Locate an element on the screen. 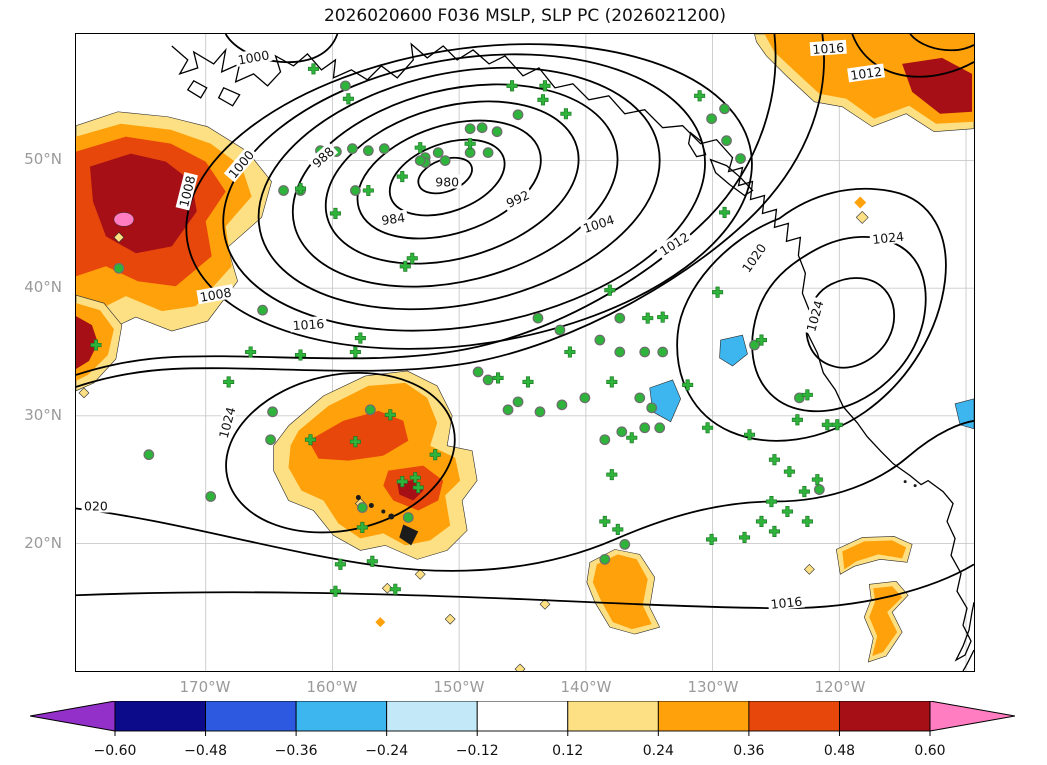  lon-tick-120W: 120°W is located at coordinates (840, 687).